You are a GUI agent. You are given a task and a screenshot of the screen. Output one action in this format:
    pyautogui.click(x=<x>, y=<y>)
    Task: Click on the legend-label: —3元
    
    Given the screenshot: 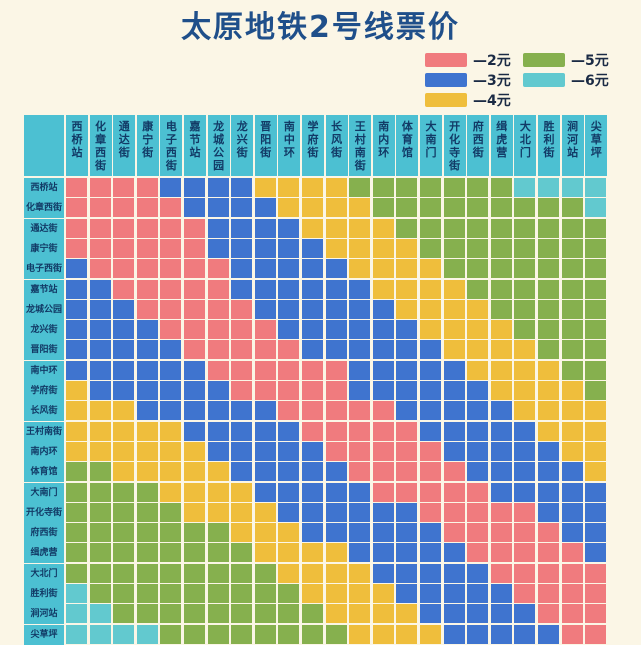 What is the action you would take?
    pyautogui.click(x=492, y=81)
    